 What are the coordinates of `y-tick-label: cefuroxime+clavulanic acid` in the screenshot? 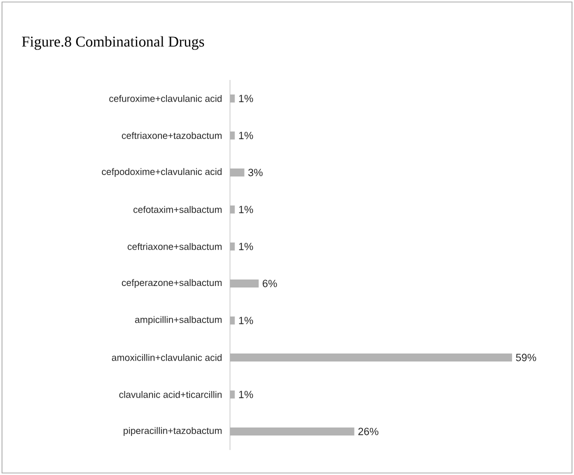 It's located at (165, 98).